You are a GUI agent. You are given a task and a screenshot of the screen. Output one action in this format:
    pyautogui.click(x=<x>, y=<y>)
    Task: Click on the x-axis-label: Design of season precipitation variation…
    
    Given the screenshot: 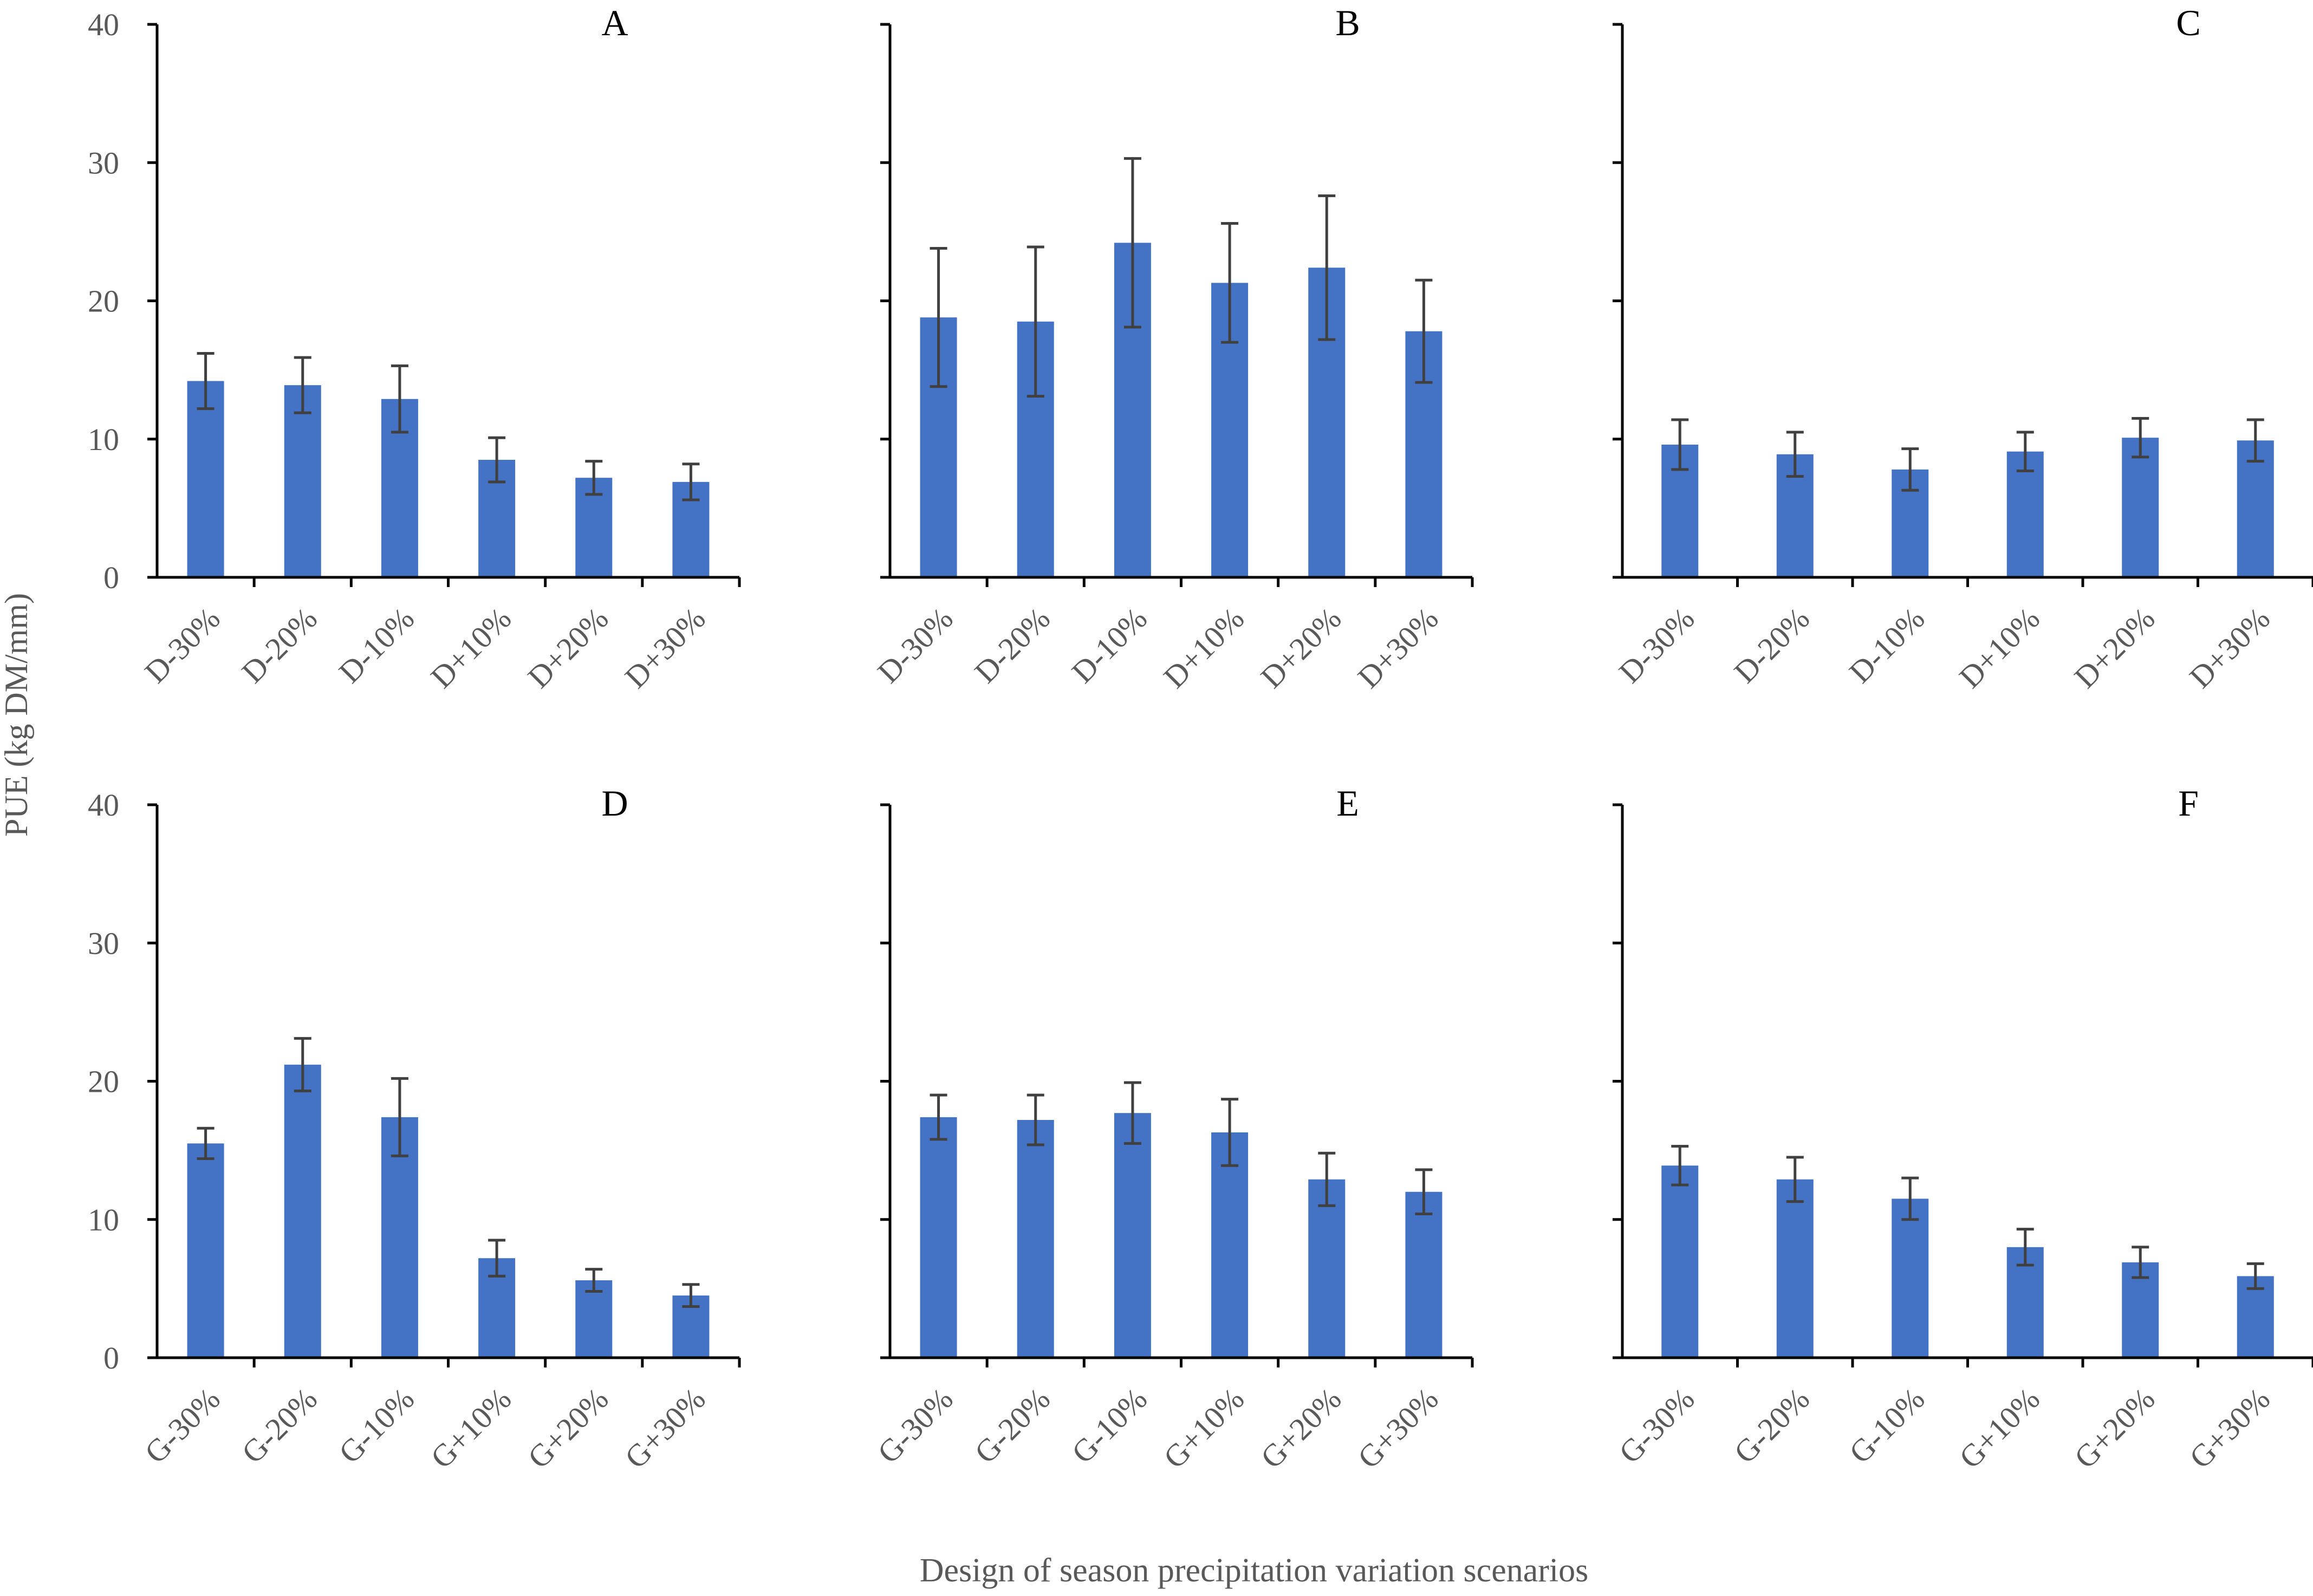 What is the action you would take?
    pyautogui.click(x=1254, y=1571)
    